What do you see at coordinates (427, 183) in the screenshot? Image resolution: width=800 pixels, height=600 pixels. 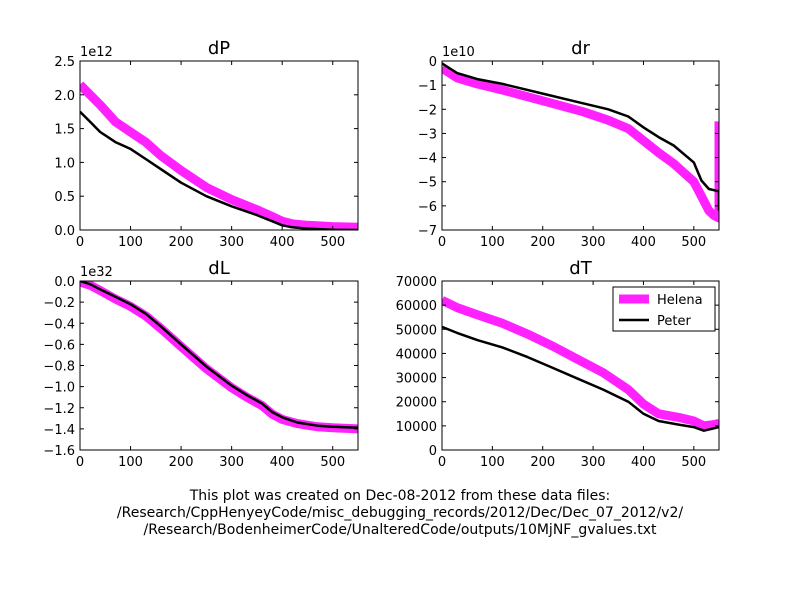 I see `y-tick-label: −5` at bounding box center [427, 183].